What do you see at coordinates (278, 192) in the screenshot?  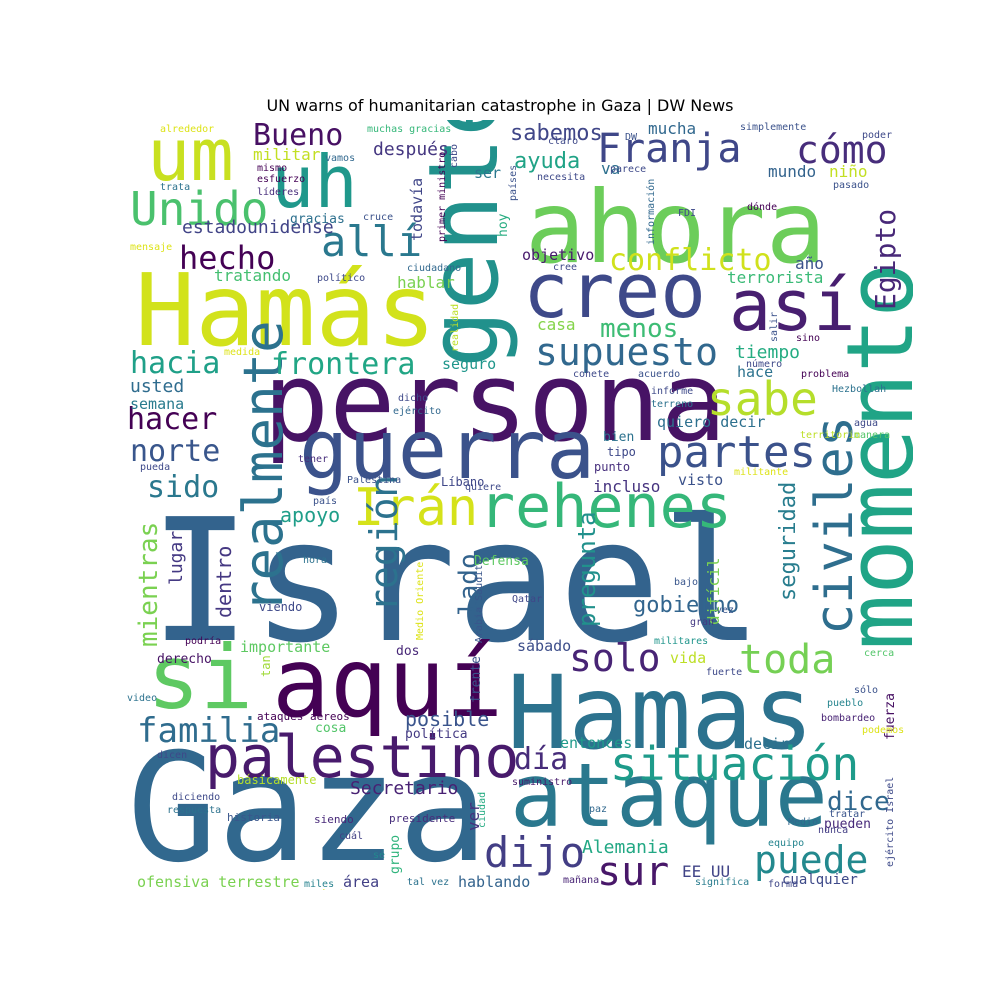 I see `word-lideres: líderes` at bounding box center [278, 192].